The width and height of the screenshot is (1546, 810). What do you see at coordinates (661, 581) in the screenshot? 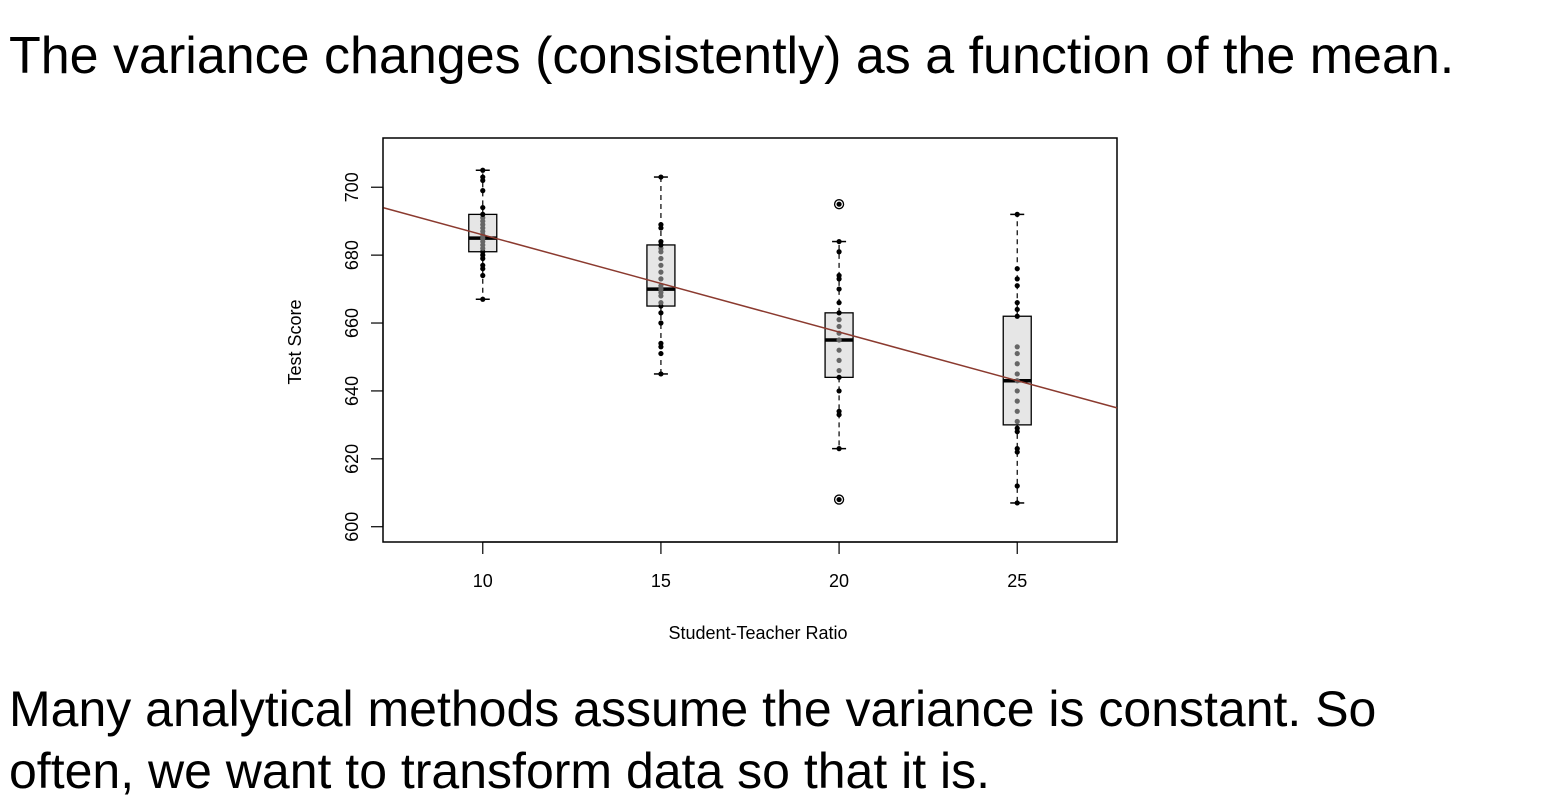
I see `x-tick-label: 15` at bounding box center [661, 581].